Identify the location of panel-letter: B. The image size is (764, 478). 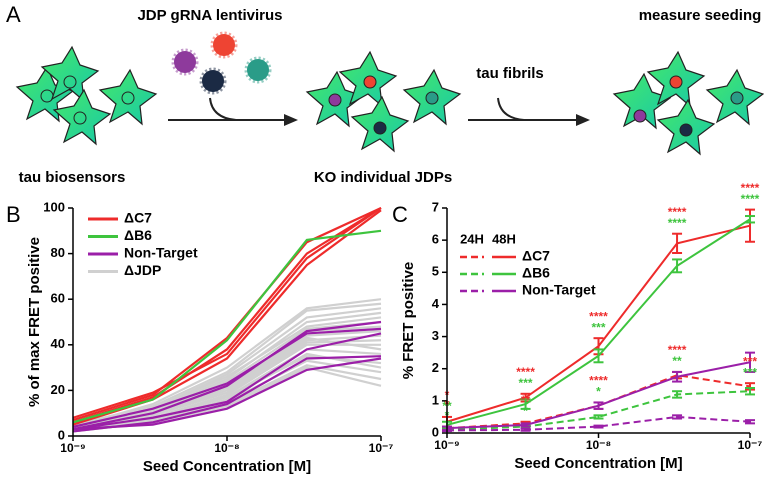
(13, 214).